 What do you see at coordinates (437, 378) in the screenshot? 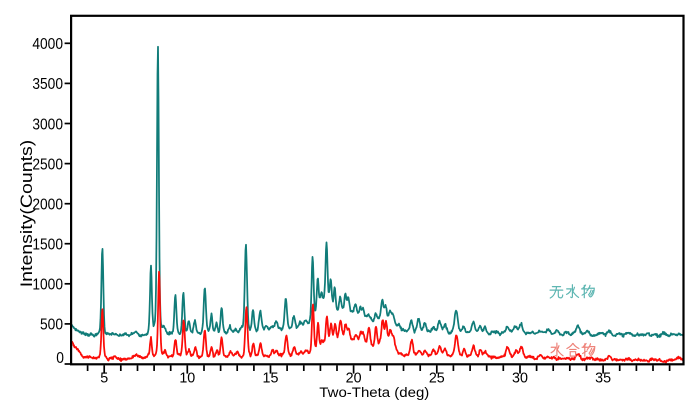
I see `svg-text: 25` at bounding box center [437, 378].